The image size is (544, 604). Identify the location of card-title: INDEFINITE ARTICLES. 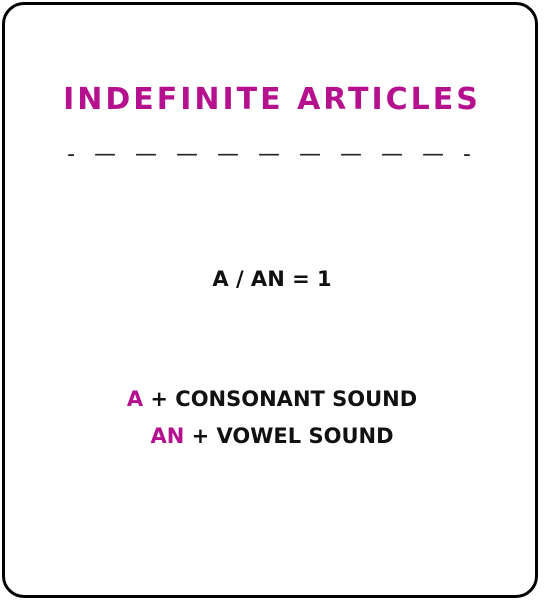
(272, 99).